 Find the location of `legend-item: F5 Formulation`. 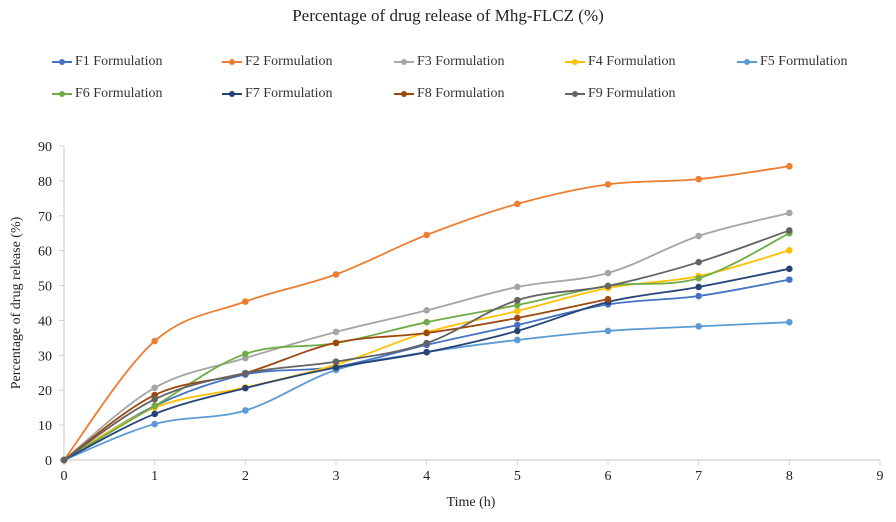

legend-item: F5 Formulation is located at coordinates (792, 62).